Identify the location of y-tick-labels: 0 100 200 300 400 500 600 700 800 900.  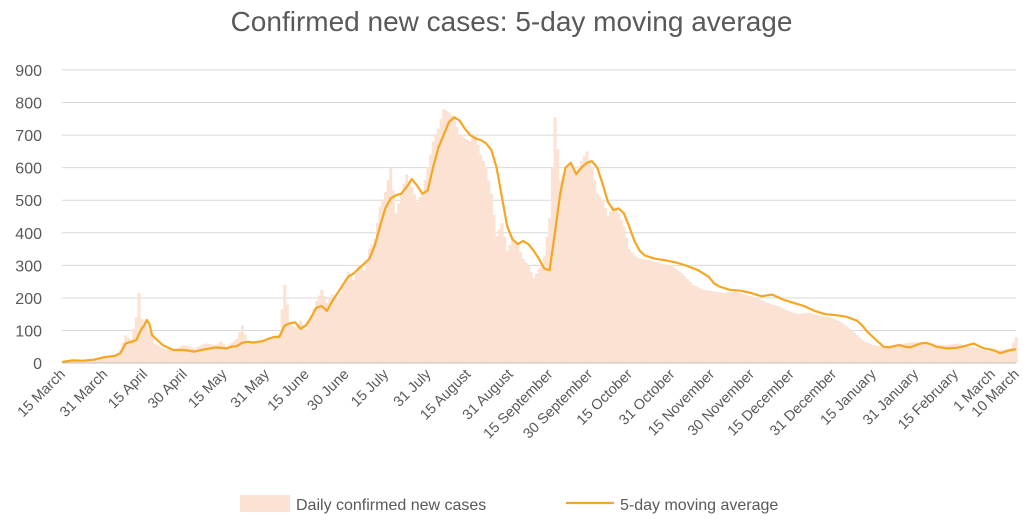
(28, 218).